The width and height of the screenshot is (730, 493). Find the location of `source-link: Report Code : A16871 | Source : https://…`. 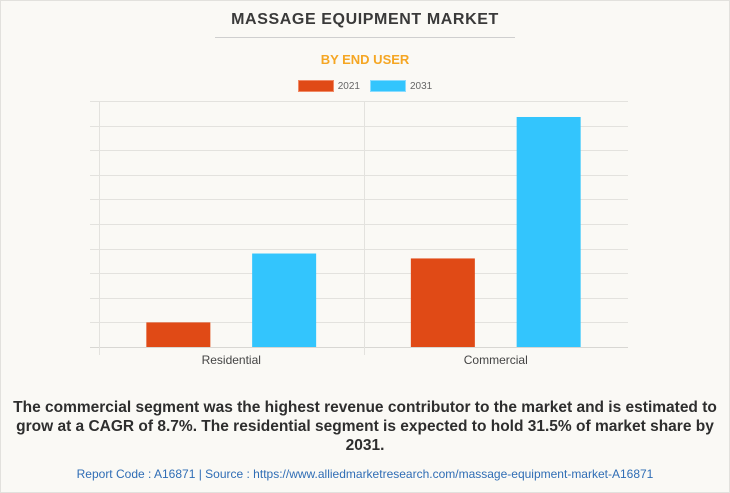

source-link: Report Code : A16871 | Source : https://… is located at coordinates (365, 474).